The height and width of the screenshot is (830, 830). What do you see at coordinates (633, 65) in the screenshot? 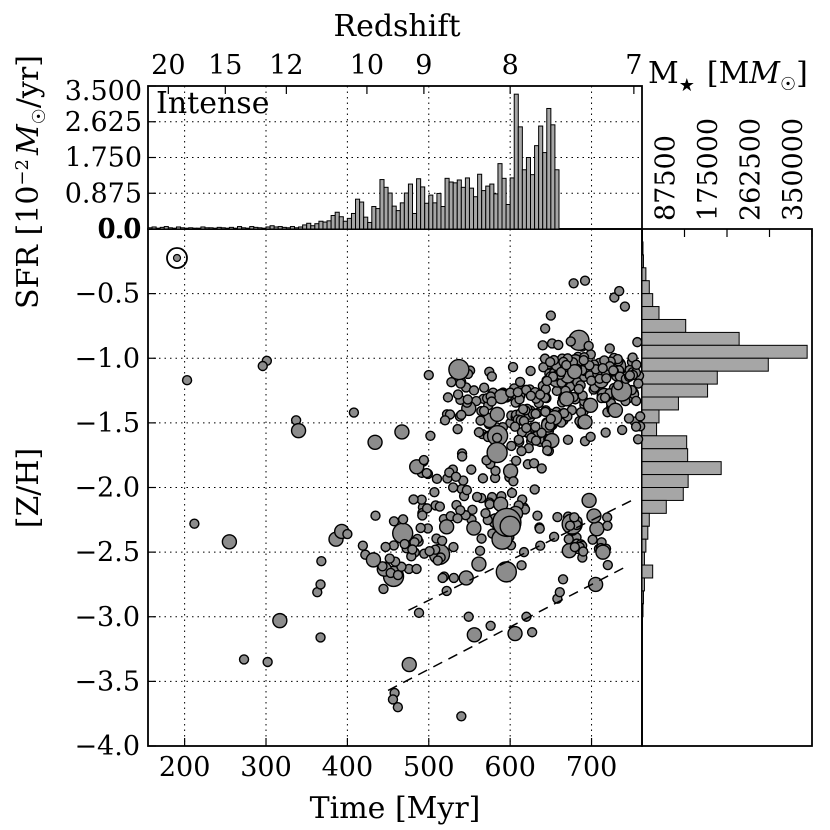
I see `redshift-tick-label: 7` at bounding box center [633, 65].